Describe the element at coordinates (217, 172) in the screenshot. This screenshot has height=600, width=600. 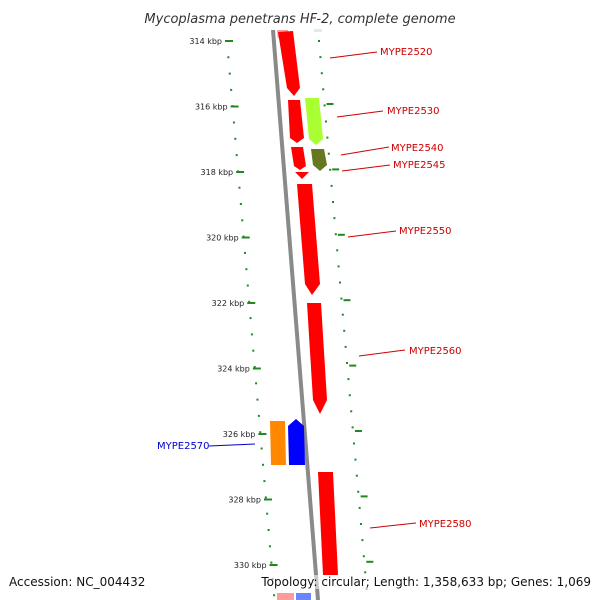
I see `tick-label: 318 kbp` at that location.